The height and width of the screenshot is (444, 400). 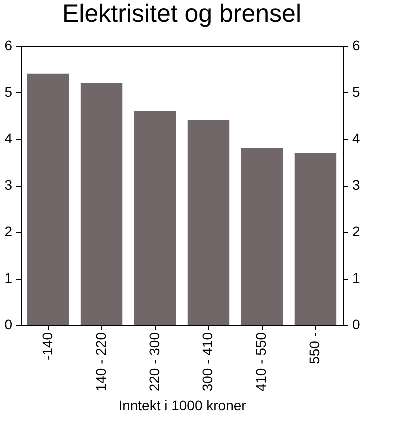 What do you see at coordinates (8, 324) in the screenshot?
I see `y-tick-label: 0` at bounding box center [8, 324].